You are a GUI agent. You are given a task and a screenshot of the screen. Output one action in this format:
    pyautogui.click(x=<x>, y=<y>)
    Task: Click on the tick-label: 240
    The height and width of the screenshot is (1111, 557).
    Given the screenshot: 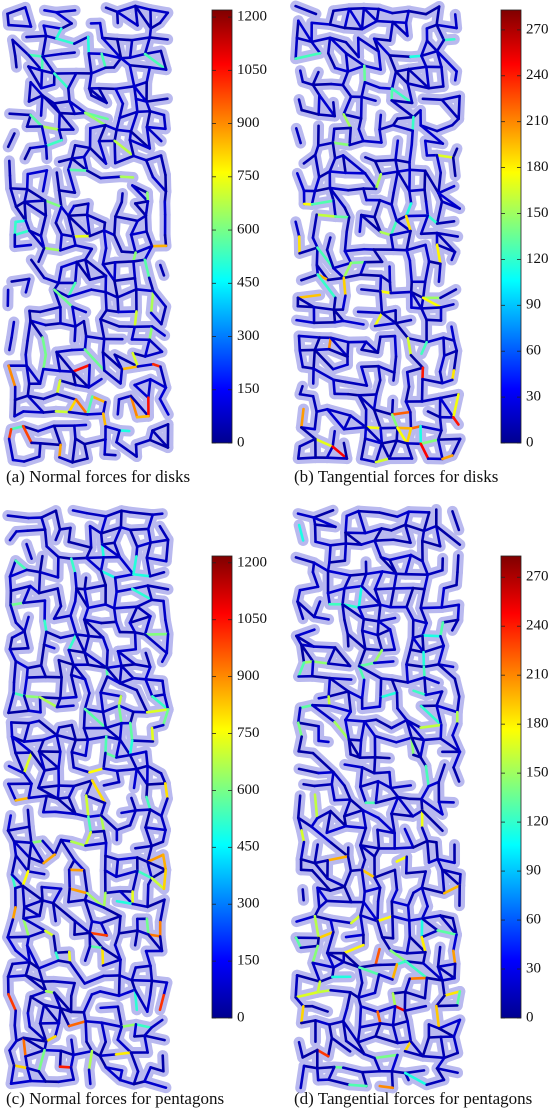 What is the action you would take?
    pyautogui.click(x=537, y=75)
    